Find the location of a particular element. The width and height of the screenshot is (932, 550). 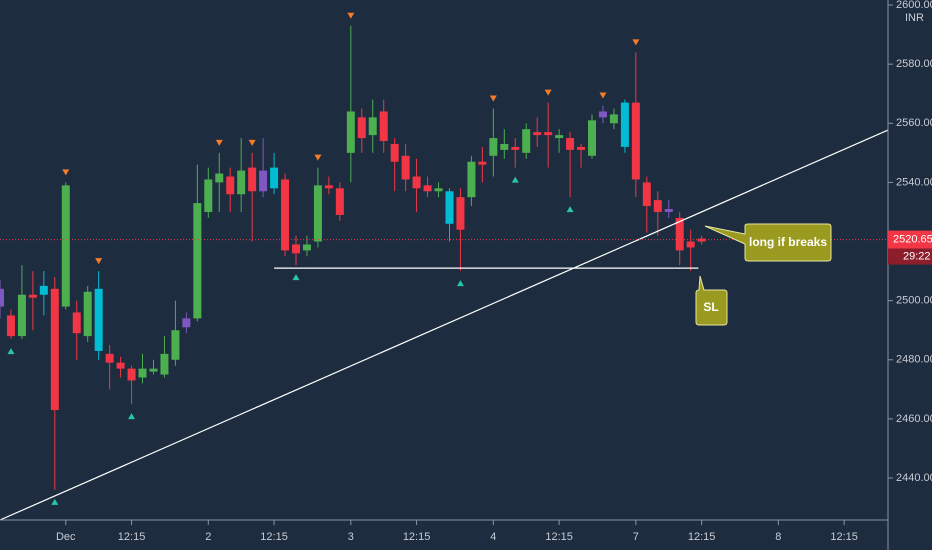

callout-text: long if breaks is located at coordinates (788, 242).